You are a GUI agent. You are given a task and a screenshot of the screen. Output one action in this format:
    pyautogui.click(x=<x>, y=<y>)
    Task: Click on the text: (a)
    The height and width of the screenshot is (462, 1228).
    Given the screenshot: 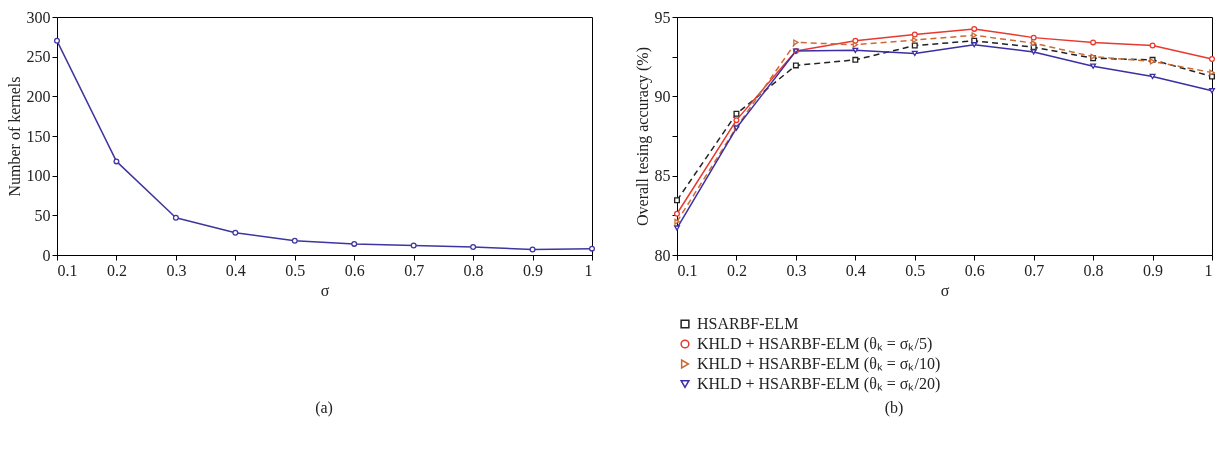 What is the action you would take?
    pyautogui.click(x=324, y=408)
    